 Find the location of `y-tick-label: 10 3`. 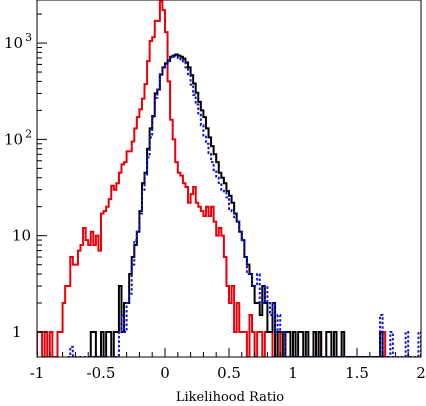

y-tick-label: 10 3 is located at coordinates (18, 41).